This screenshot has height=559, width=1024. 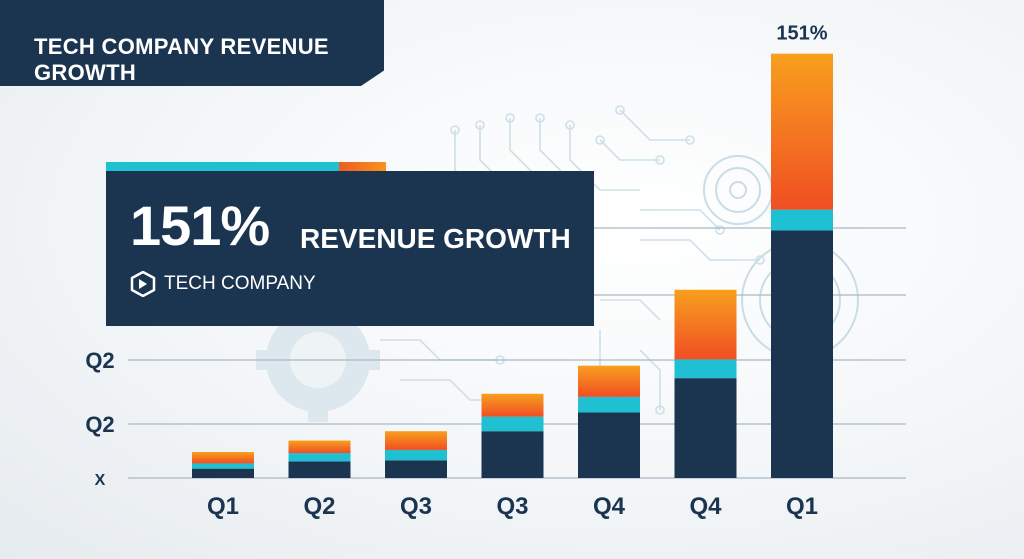 I want to click on hero-accent-stripe, so click(x=222, y=166).